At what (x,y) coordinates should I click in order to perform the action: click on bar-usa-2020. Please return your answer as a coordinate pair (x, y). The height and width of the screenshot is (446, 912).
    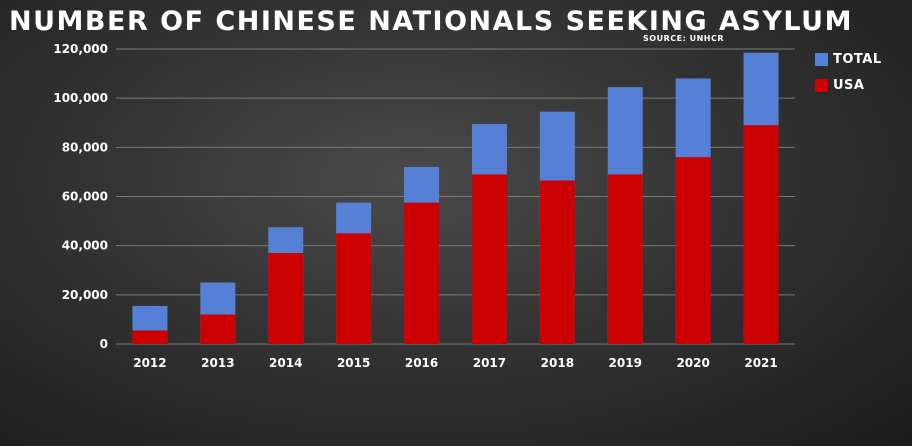
    Looking at the image, I should click on (693, 250).